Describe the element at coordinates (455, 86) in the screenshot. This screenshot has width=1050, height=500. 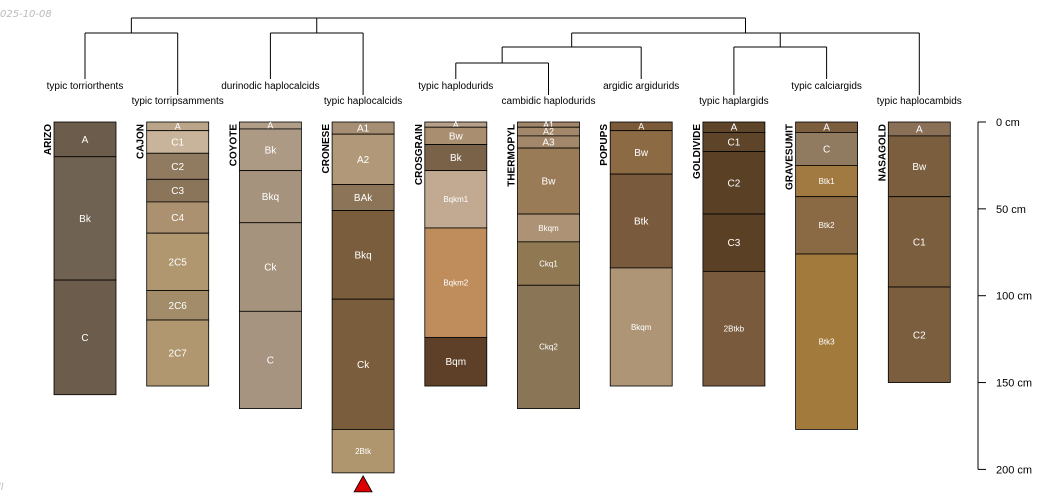
I see `taxon-label: typic haplodurids` at that location.